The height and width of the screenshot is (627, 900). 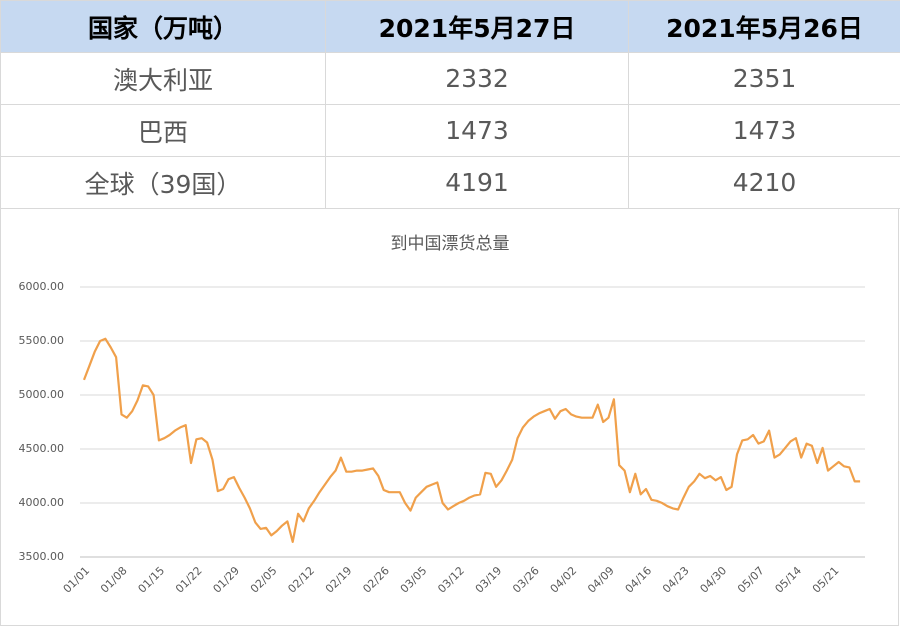 What do you see at coordinates (450, 244) in the screenshot?
I see `chart-title: 到中国漂货总量` at bounding box center [450, 244].